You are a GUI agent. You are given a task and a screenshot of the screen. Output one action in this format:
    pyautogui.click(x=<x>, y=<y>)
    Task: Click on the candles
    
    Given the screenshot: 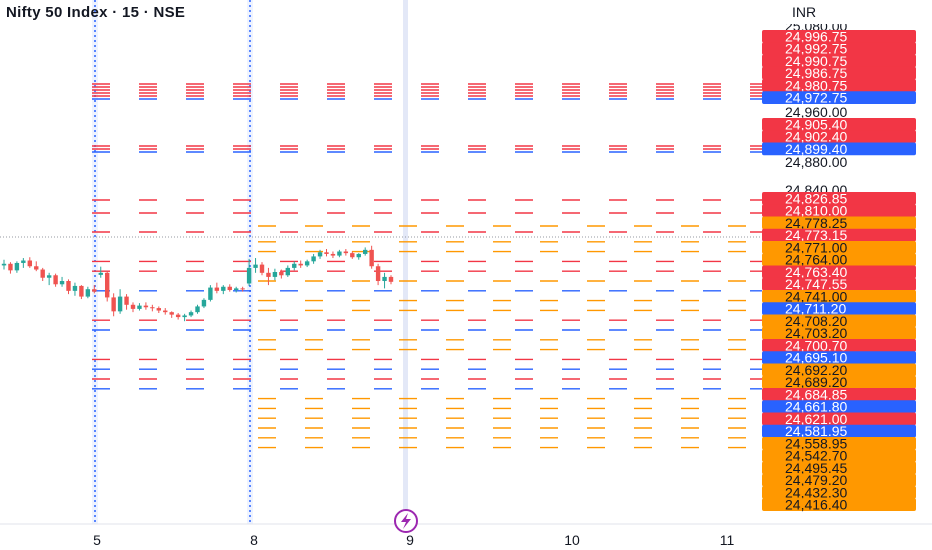 What is the action you would take?
    pyautogui.click(x=197, y=283)
    